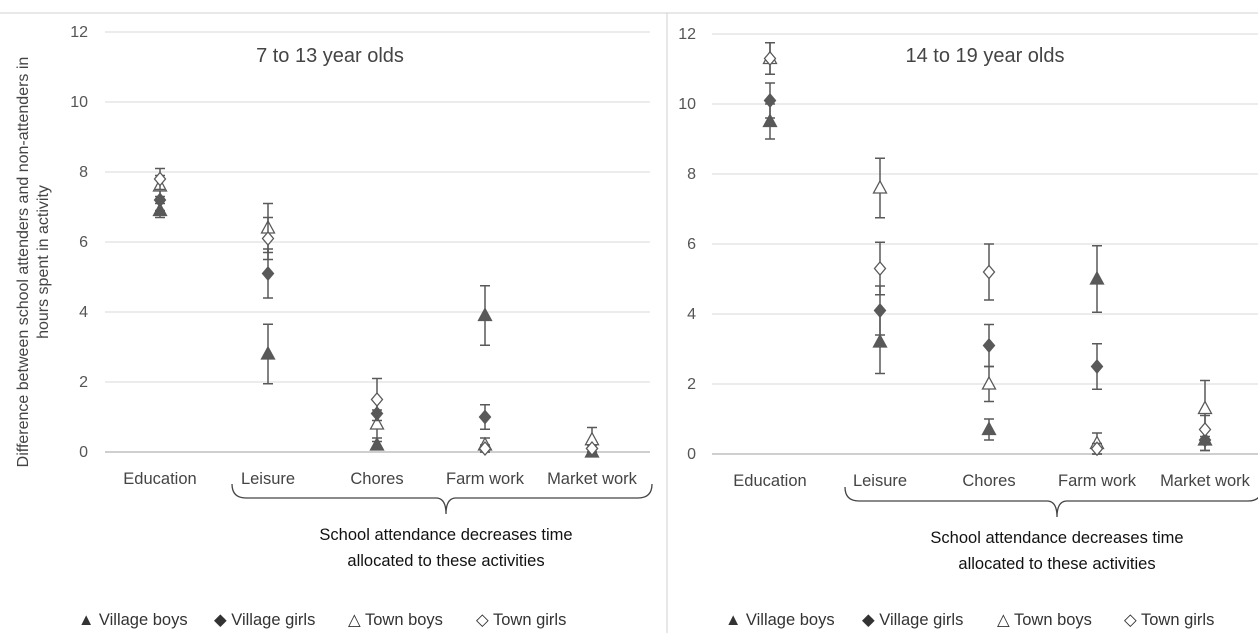 Image resolution: width=1258 pixels, height=633 pixels. Describe the element at coordinates (770, 120) in the screenshot. I see `data-point-village-boys-education` at that location.